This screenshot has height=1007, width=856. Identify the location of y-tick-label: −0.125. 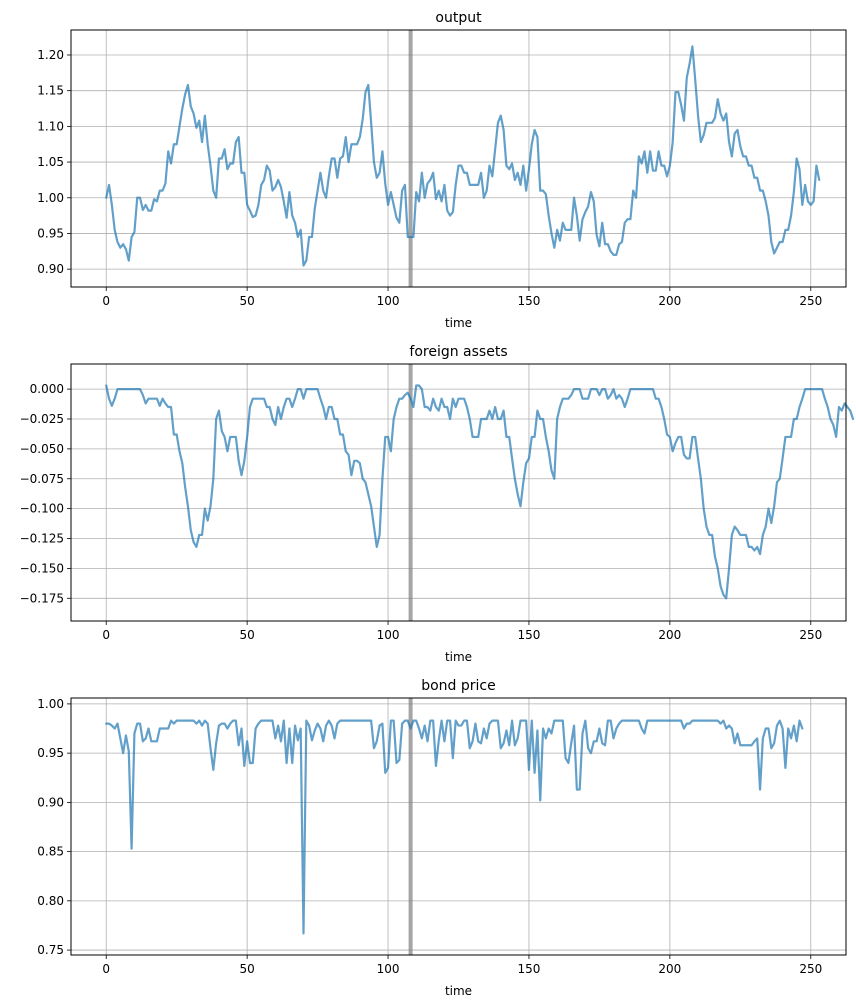
(42, 539).